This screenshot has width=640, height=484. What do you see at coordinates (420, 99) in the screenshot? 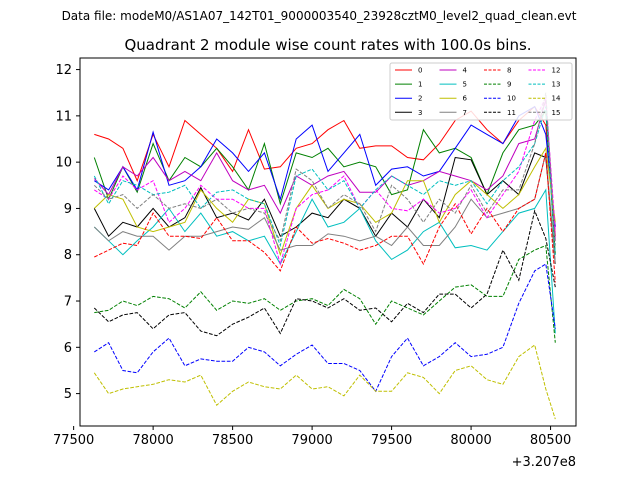
I see `legend-label-2: 2` at bounding box center [420, 99].